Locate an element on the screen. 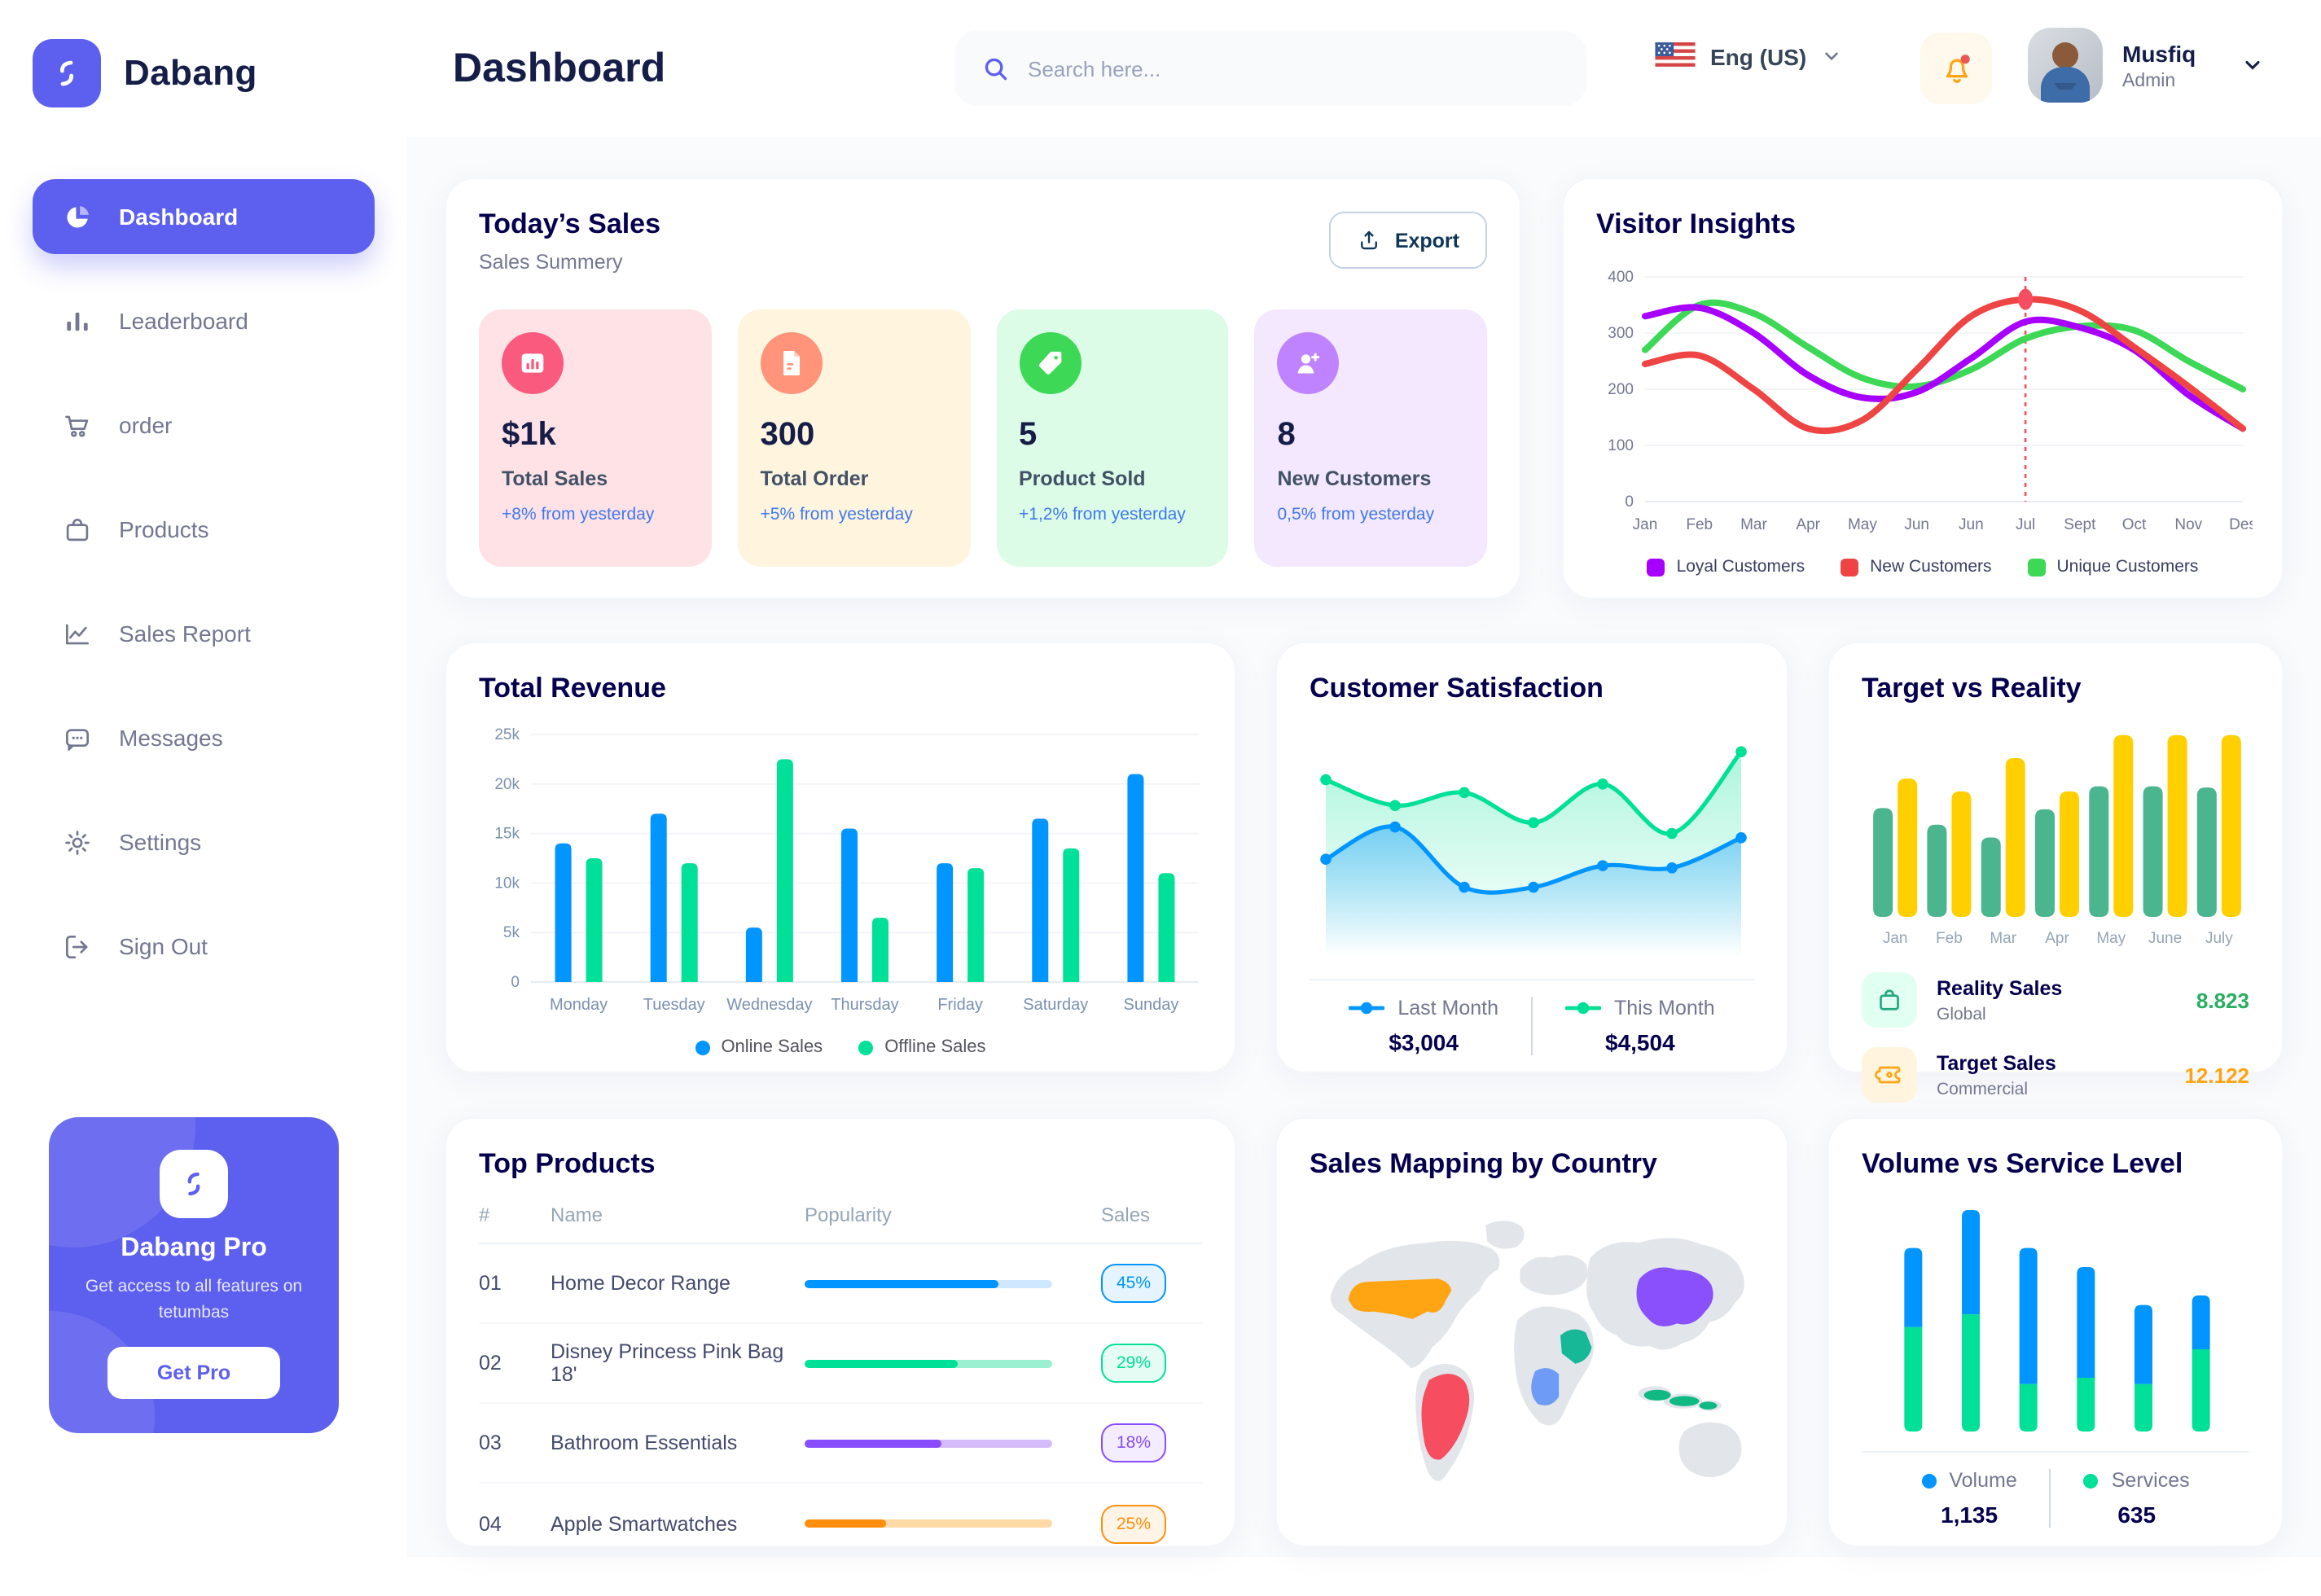 This screenshot has height=1596, width=2321. sidebar-item-label: Settings is located at coordinates (160, 842).